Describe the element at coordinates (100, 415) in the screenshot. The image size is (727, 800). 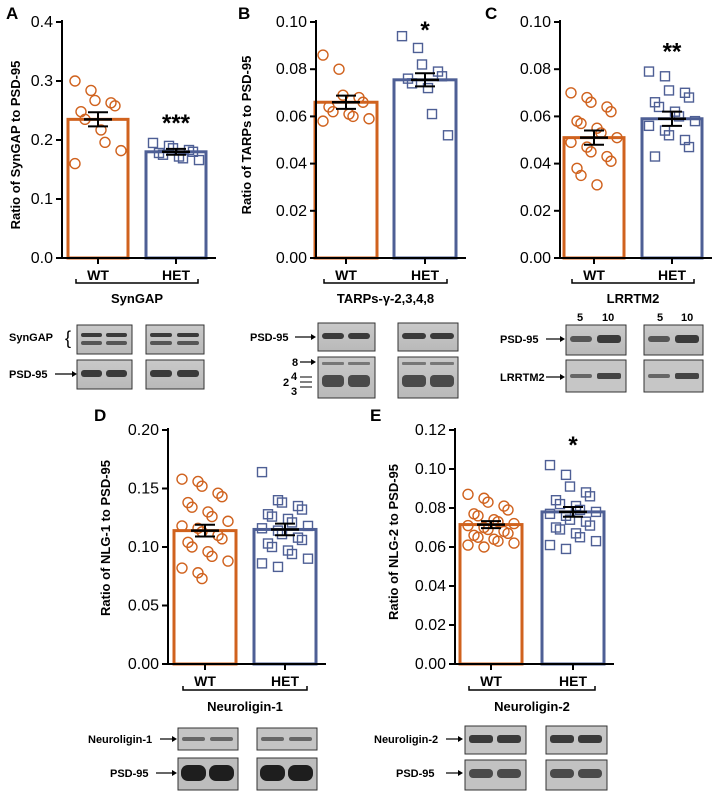
I see `panel-label-d: D` at that location.